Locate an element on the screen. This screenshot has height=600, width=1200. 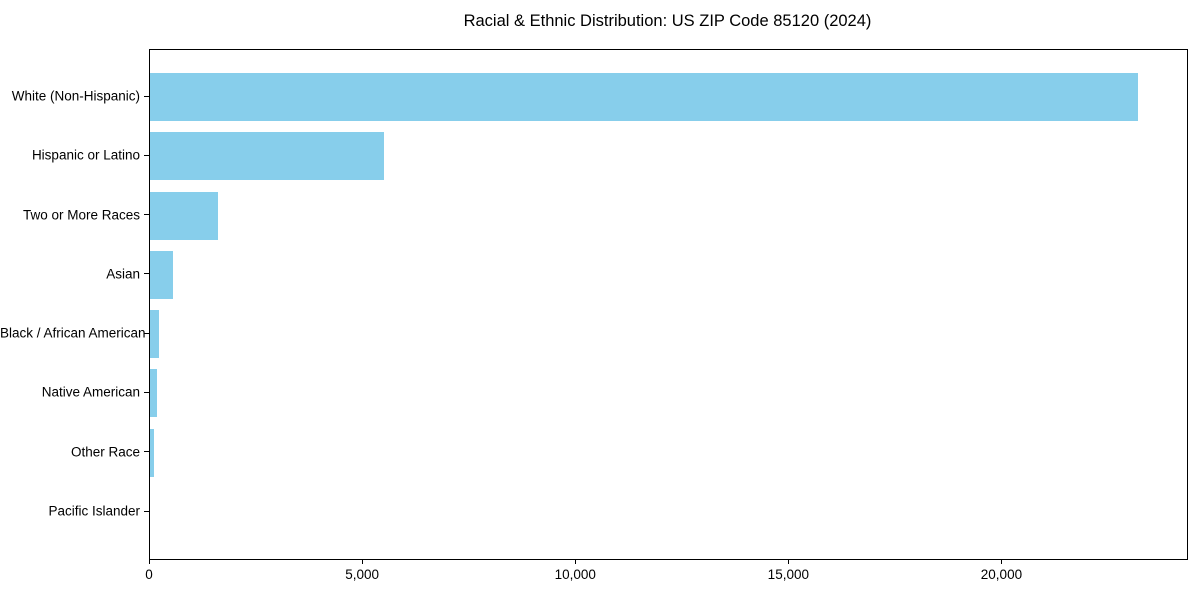
y-tick-label: Two or More Races is located at coordinates (81, 214).